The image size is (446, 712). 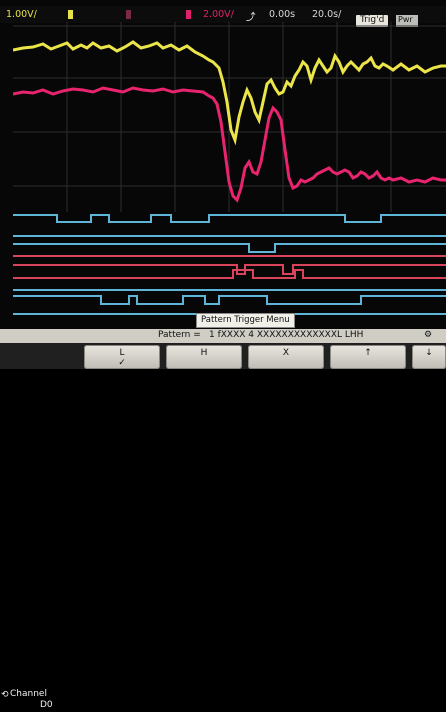 I want to click on ch1-waveform, so click(x=229, y=93).